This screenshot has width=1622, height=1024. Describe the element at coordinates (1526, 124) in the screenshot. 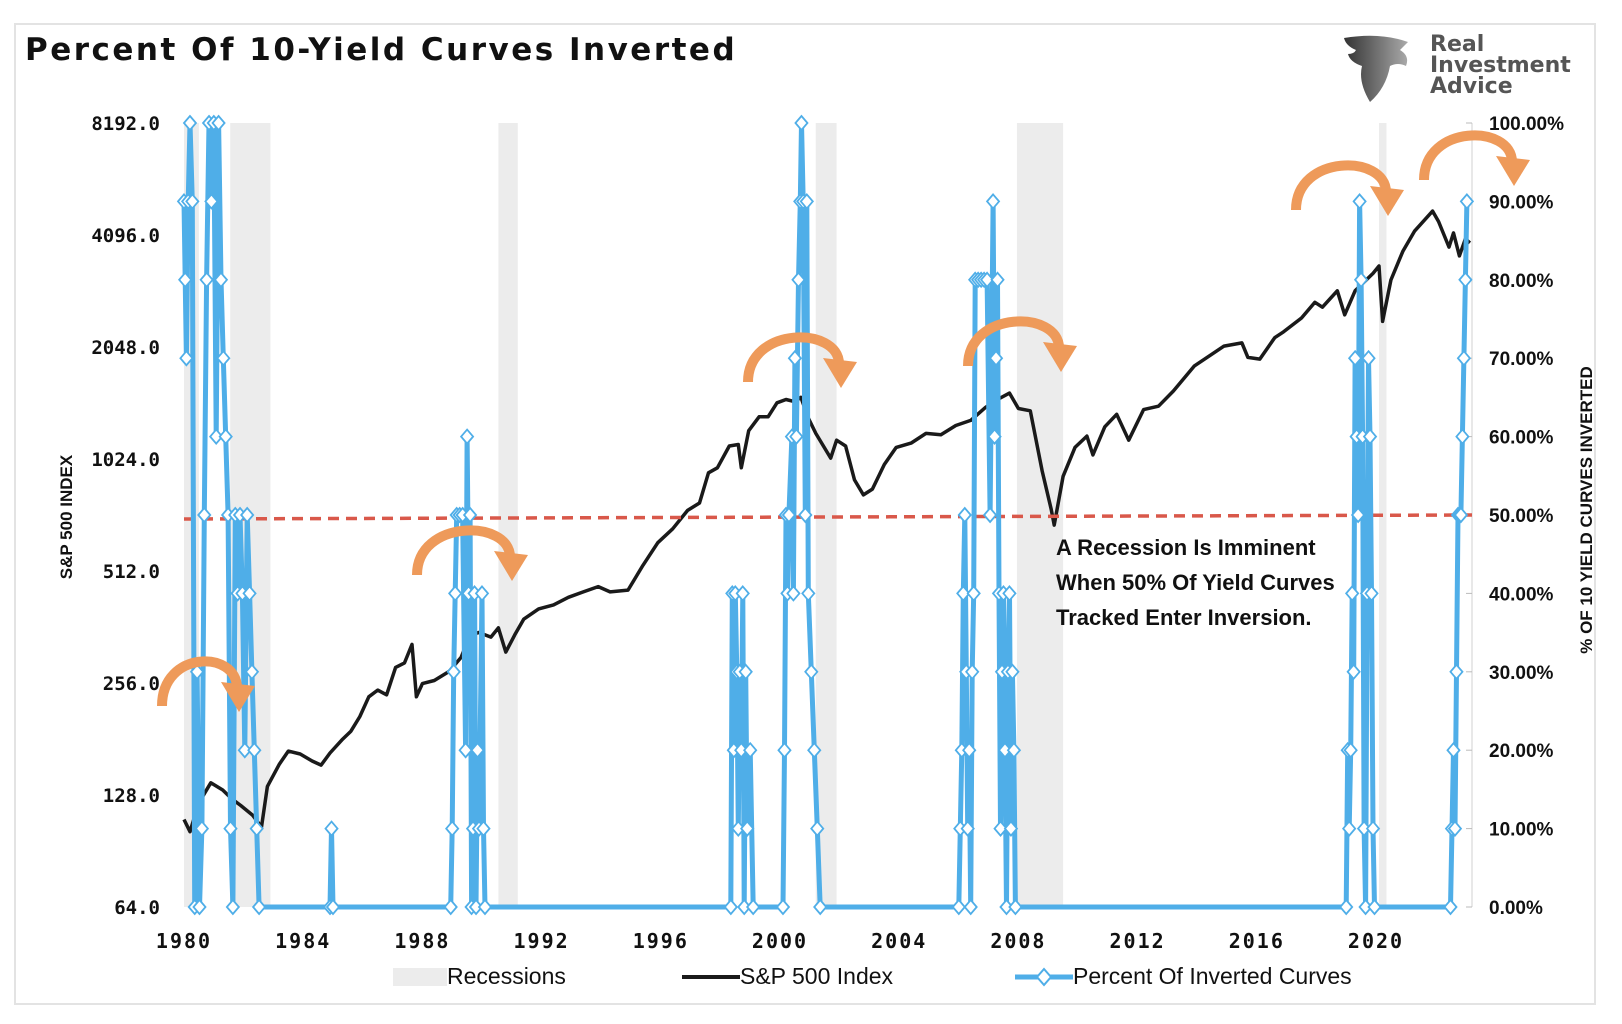

I see `right-tick-label: 100.00%` at that location.